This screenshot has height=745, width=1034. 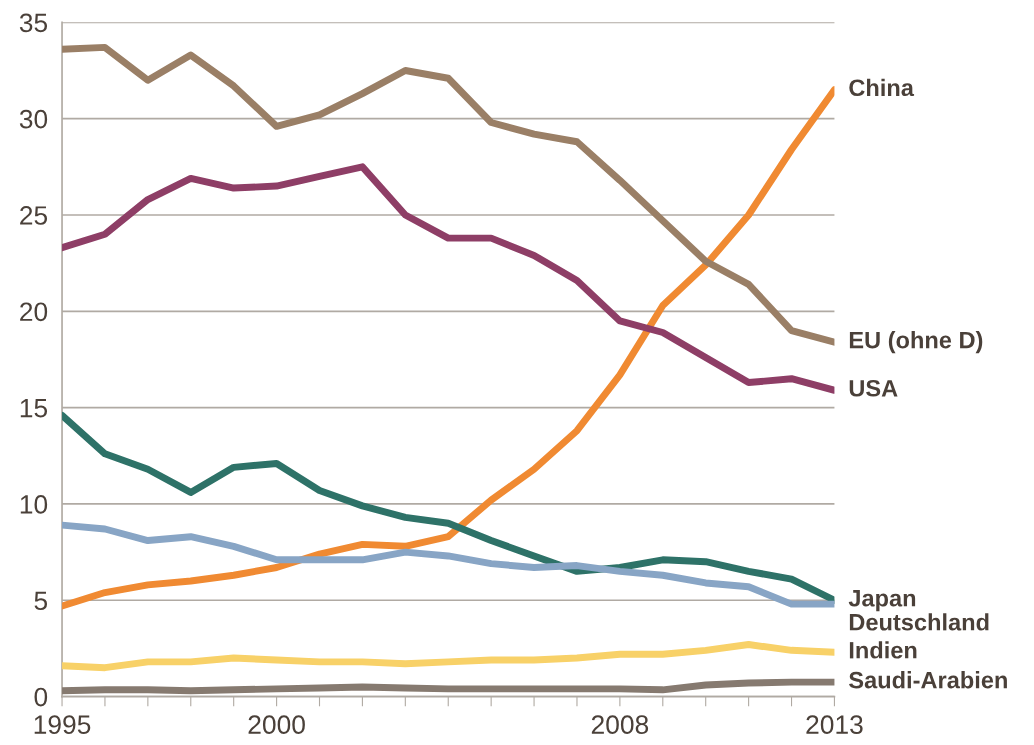 What do you see at coordinates (916, 342) in the screenshot?
I see `series-label: EU (ohne D)` at bounding box center [916, 342].